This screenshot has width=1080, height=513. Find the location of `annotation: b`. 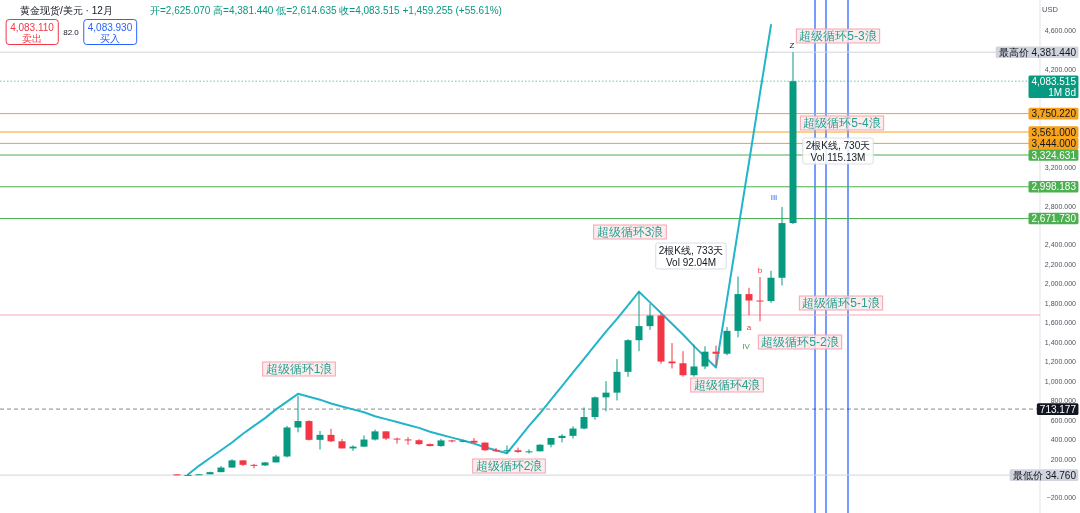

annotation: b is located at coordinates (760, 270).